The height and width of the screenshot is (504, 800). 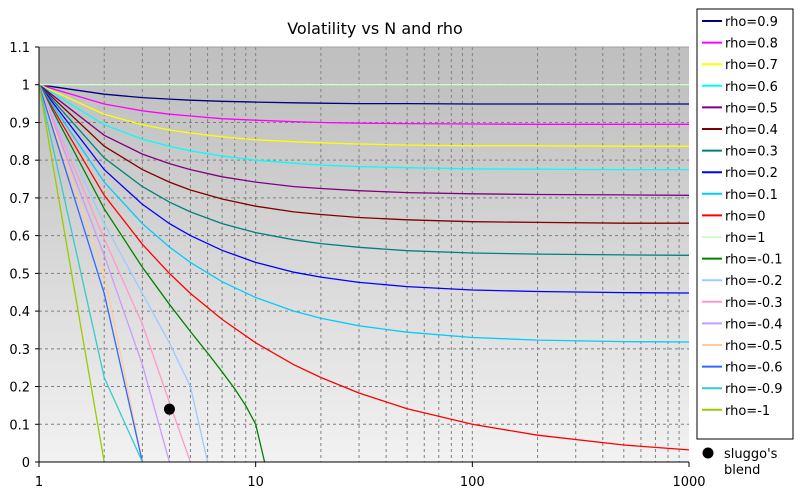 What do you see at coordinates (754, 389) in the screenshot?
I see `legend-label: rho=-0.9` at bounding box center [754, 389].